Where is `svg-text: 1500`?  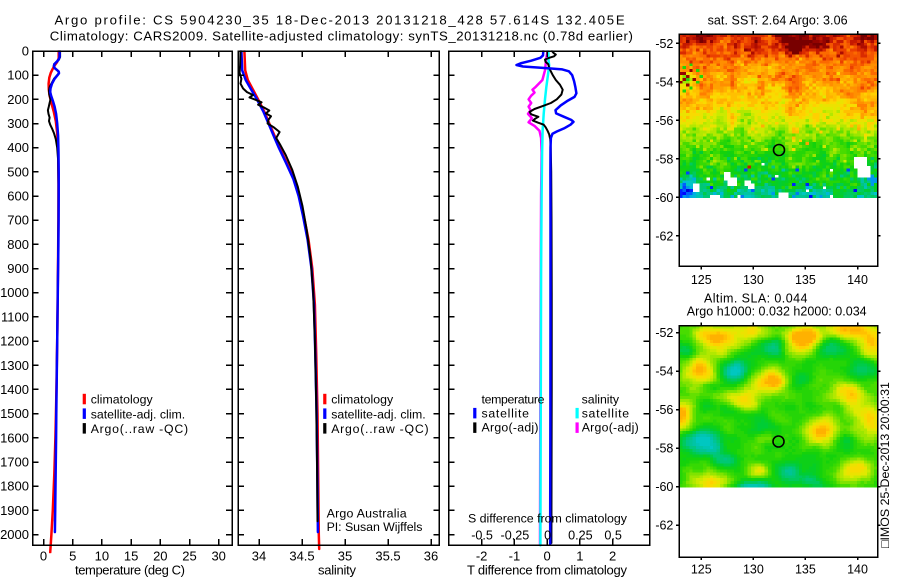
svg-text: 1500 is located at coordinates (14, 413).